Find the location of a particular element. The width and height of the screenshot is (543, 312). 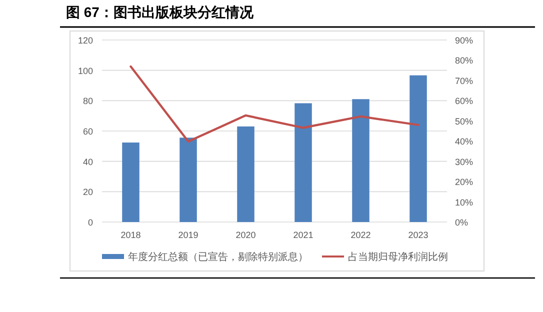

legend-label: 年度分红总额（已宣告，剔除特别派息） is located at coordinates (218, 257).